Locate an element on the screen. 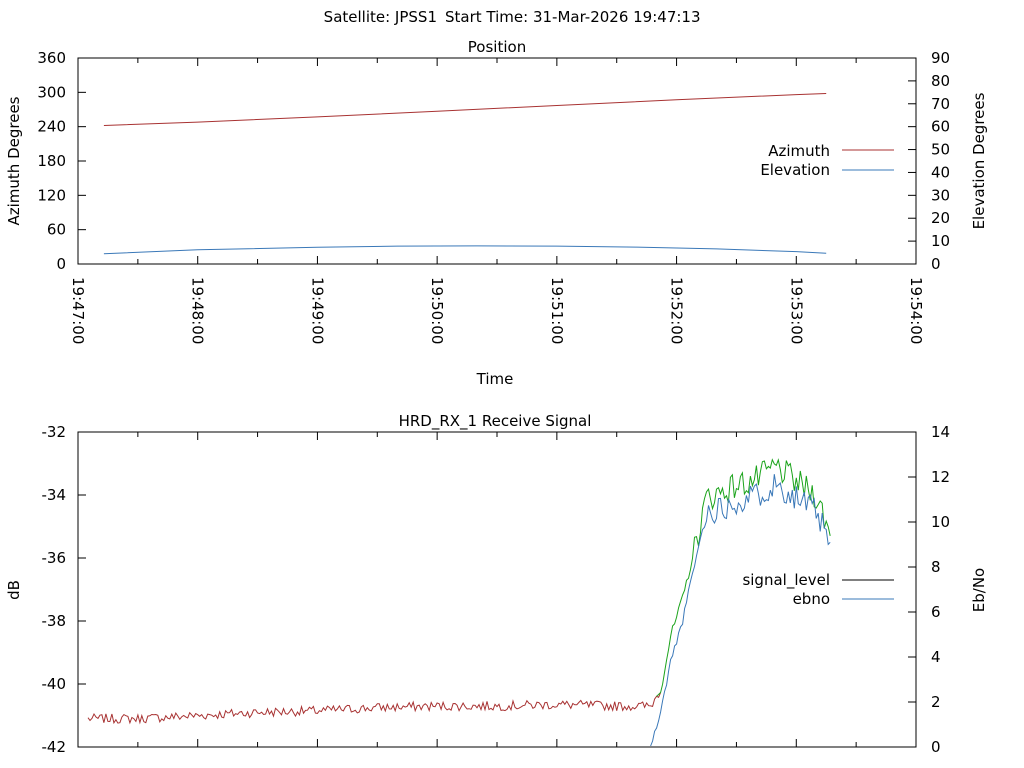  db-tick-label-42: -42 is located at coordinates (54, 747).